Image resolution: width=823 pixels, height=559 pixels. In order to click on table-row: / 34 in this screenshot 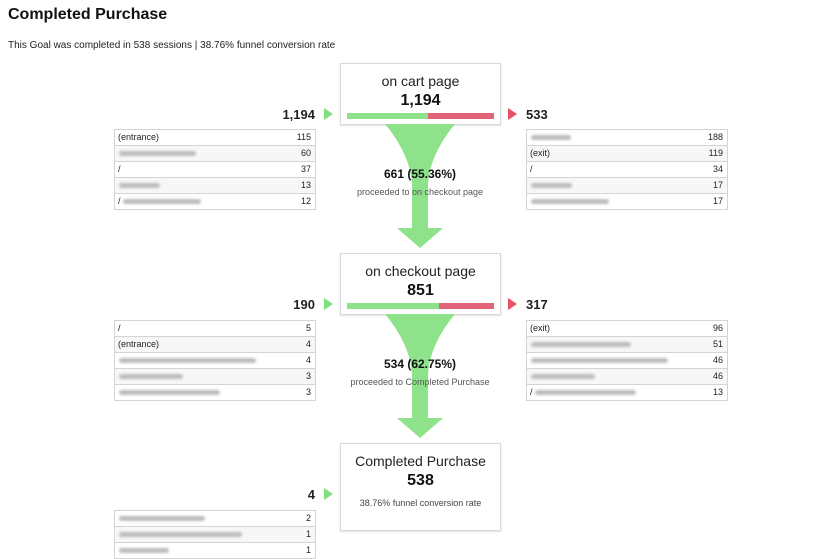, I will do `click(627, 170)`.